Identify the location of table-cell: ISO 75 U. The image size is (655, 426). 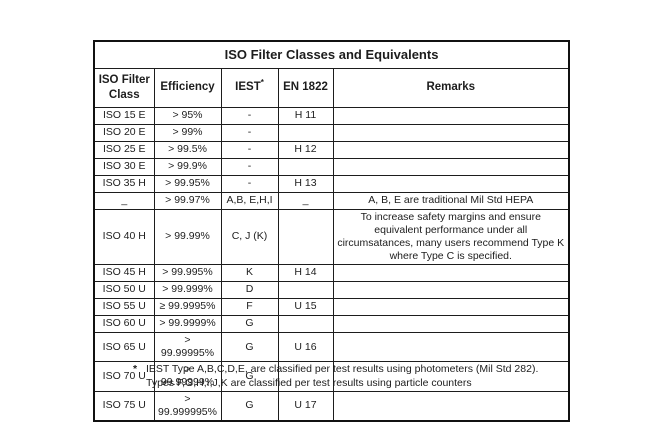
(124, 406).